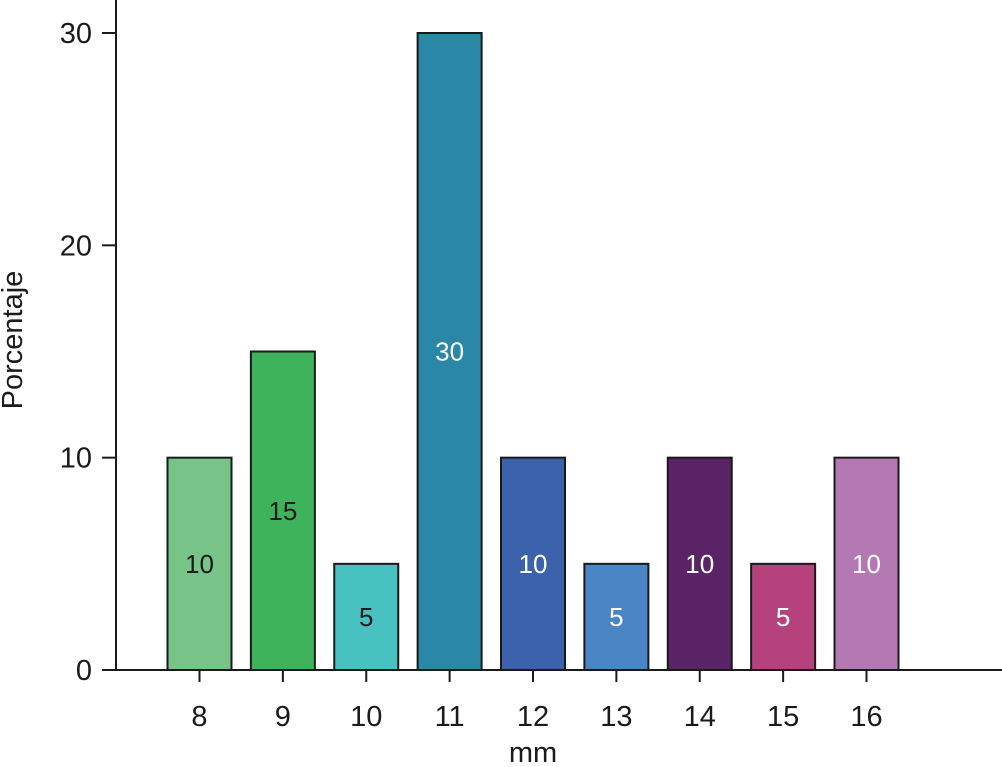 The image size is (1002, 767). What do you see at coordinates (866, 717) in the screenshot?
I see `x-tick-label-16: 16` at bounding box center [866, 717].